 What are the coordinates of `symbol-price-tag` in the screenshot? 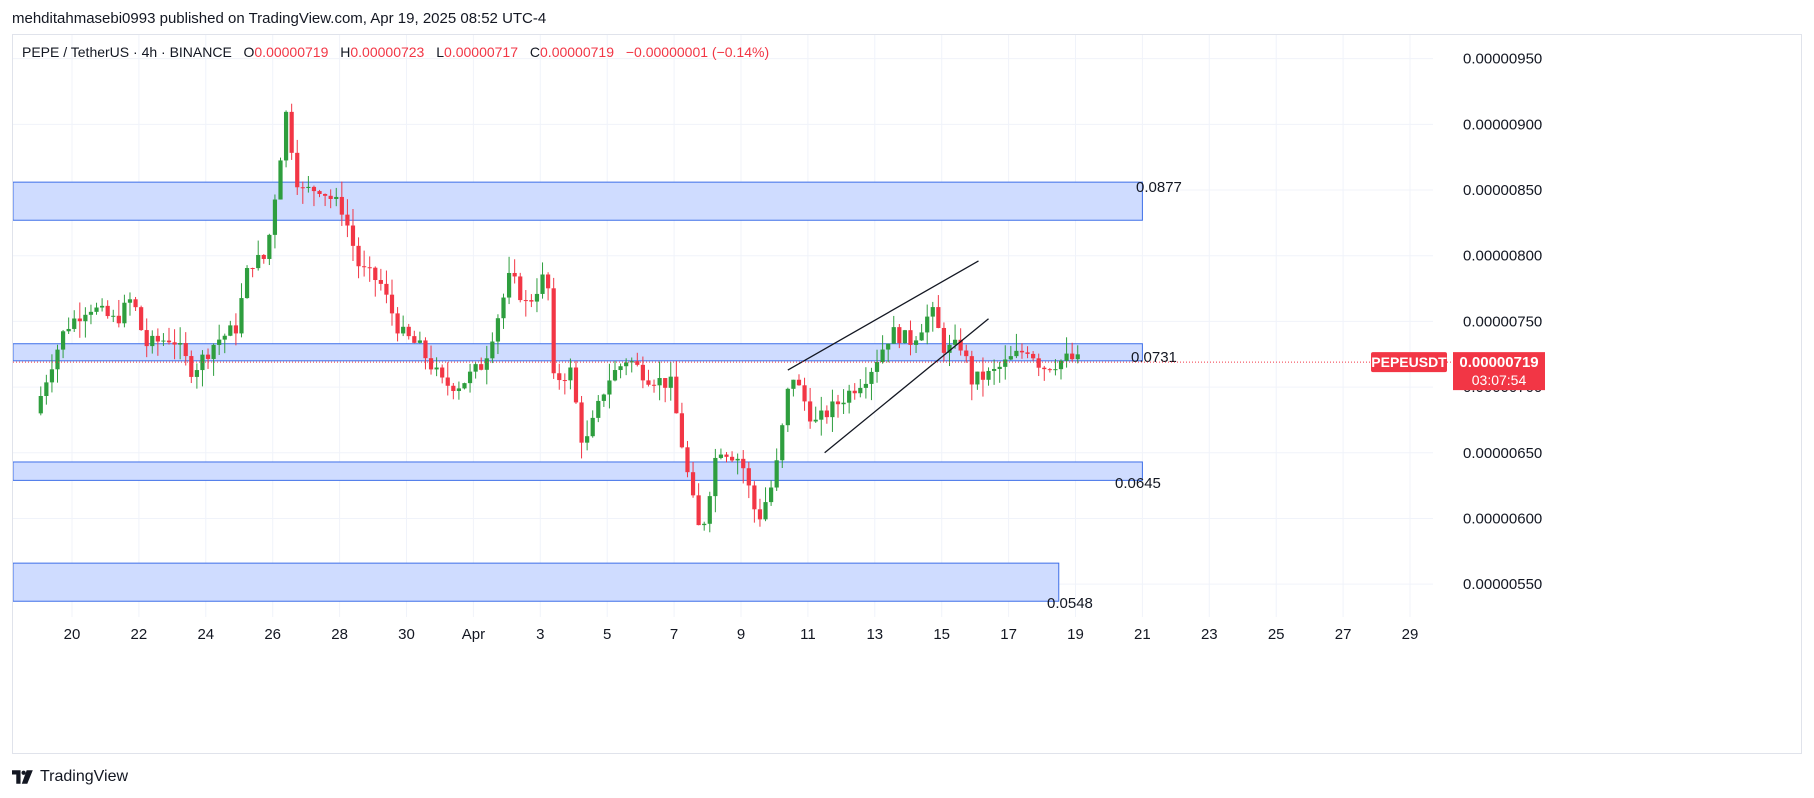 It's located at (1409, 362).